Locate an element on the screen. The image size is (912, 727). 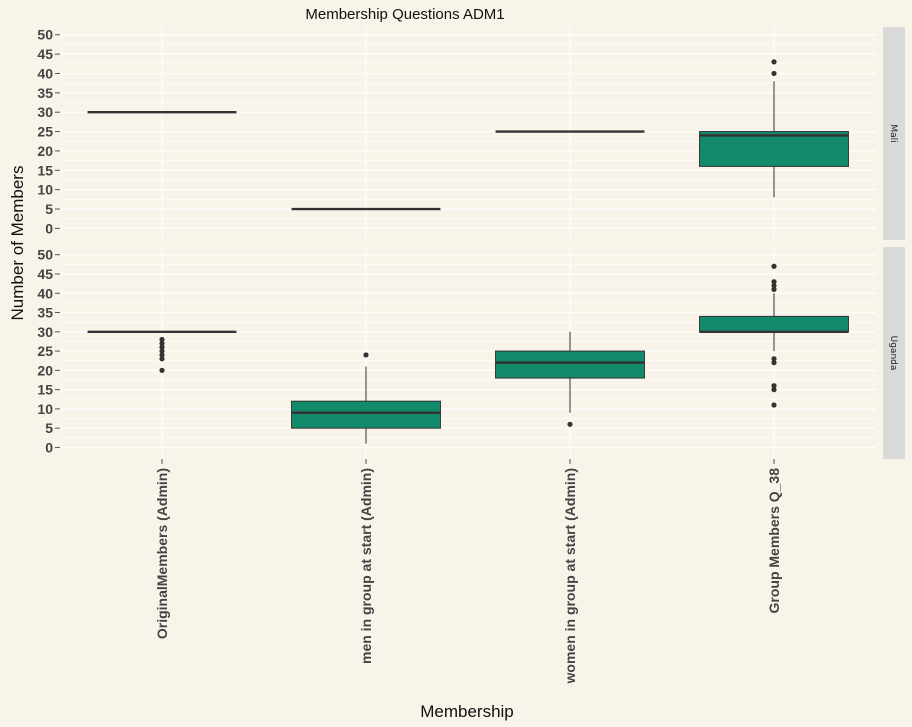
x-axis-title: Membership is located at coordinates (467, 711).